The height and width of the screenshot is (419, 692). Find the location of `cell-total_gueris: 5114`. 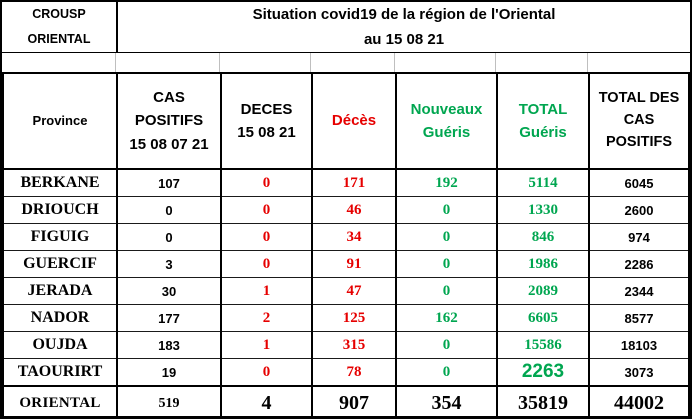

cell-total_gueris: 5114 is located at coordinates (543, 182).